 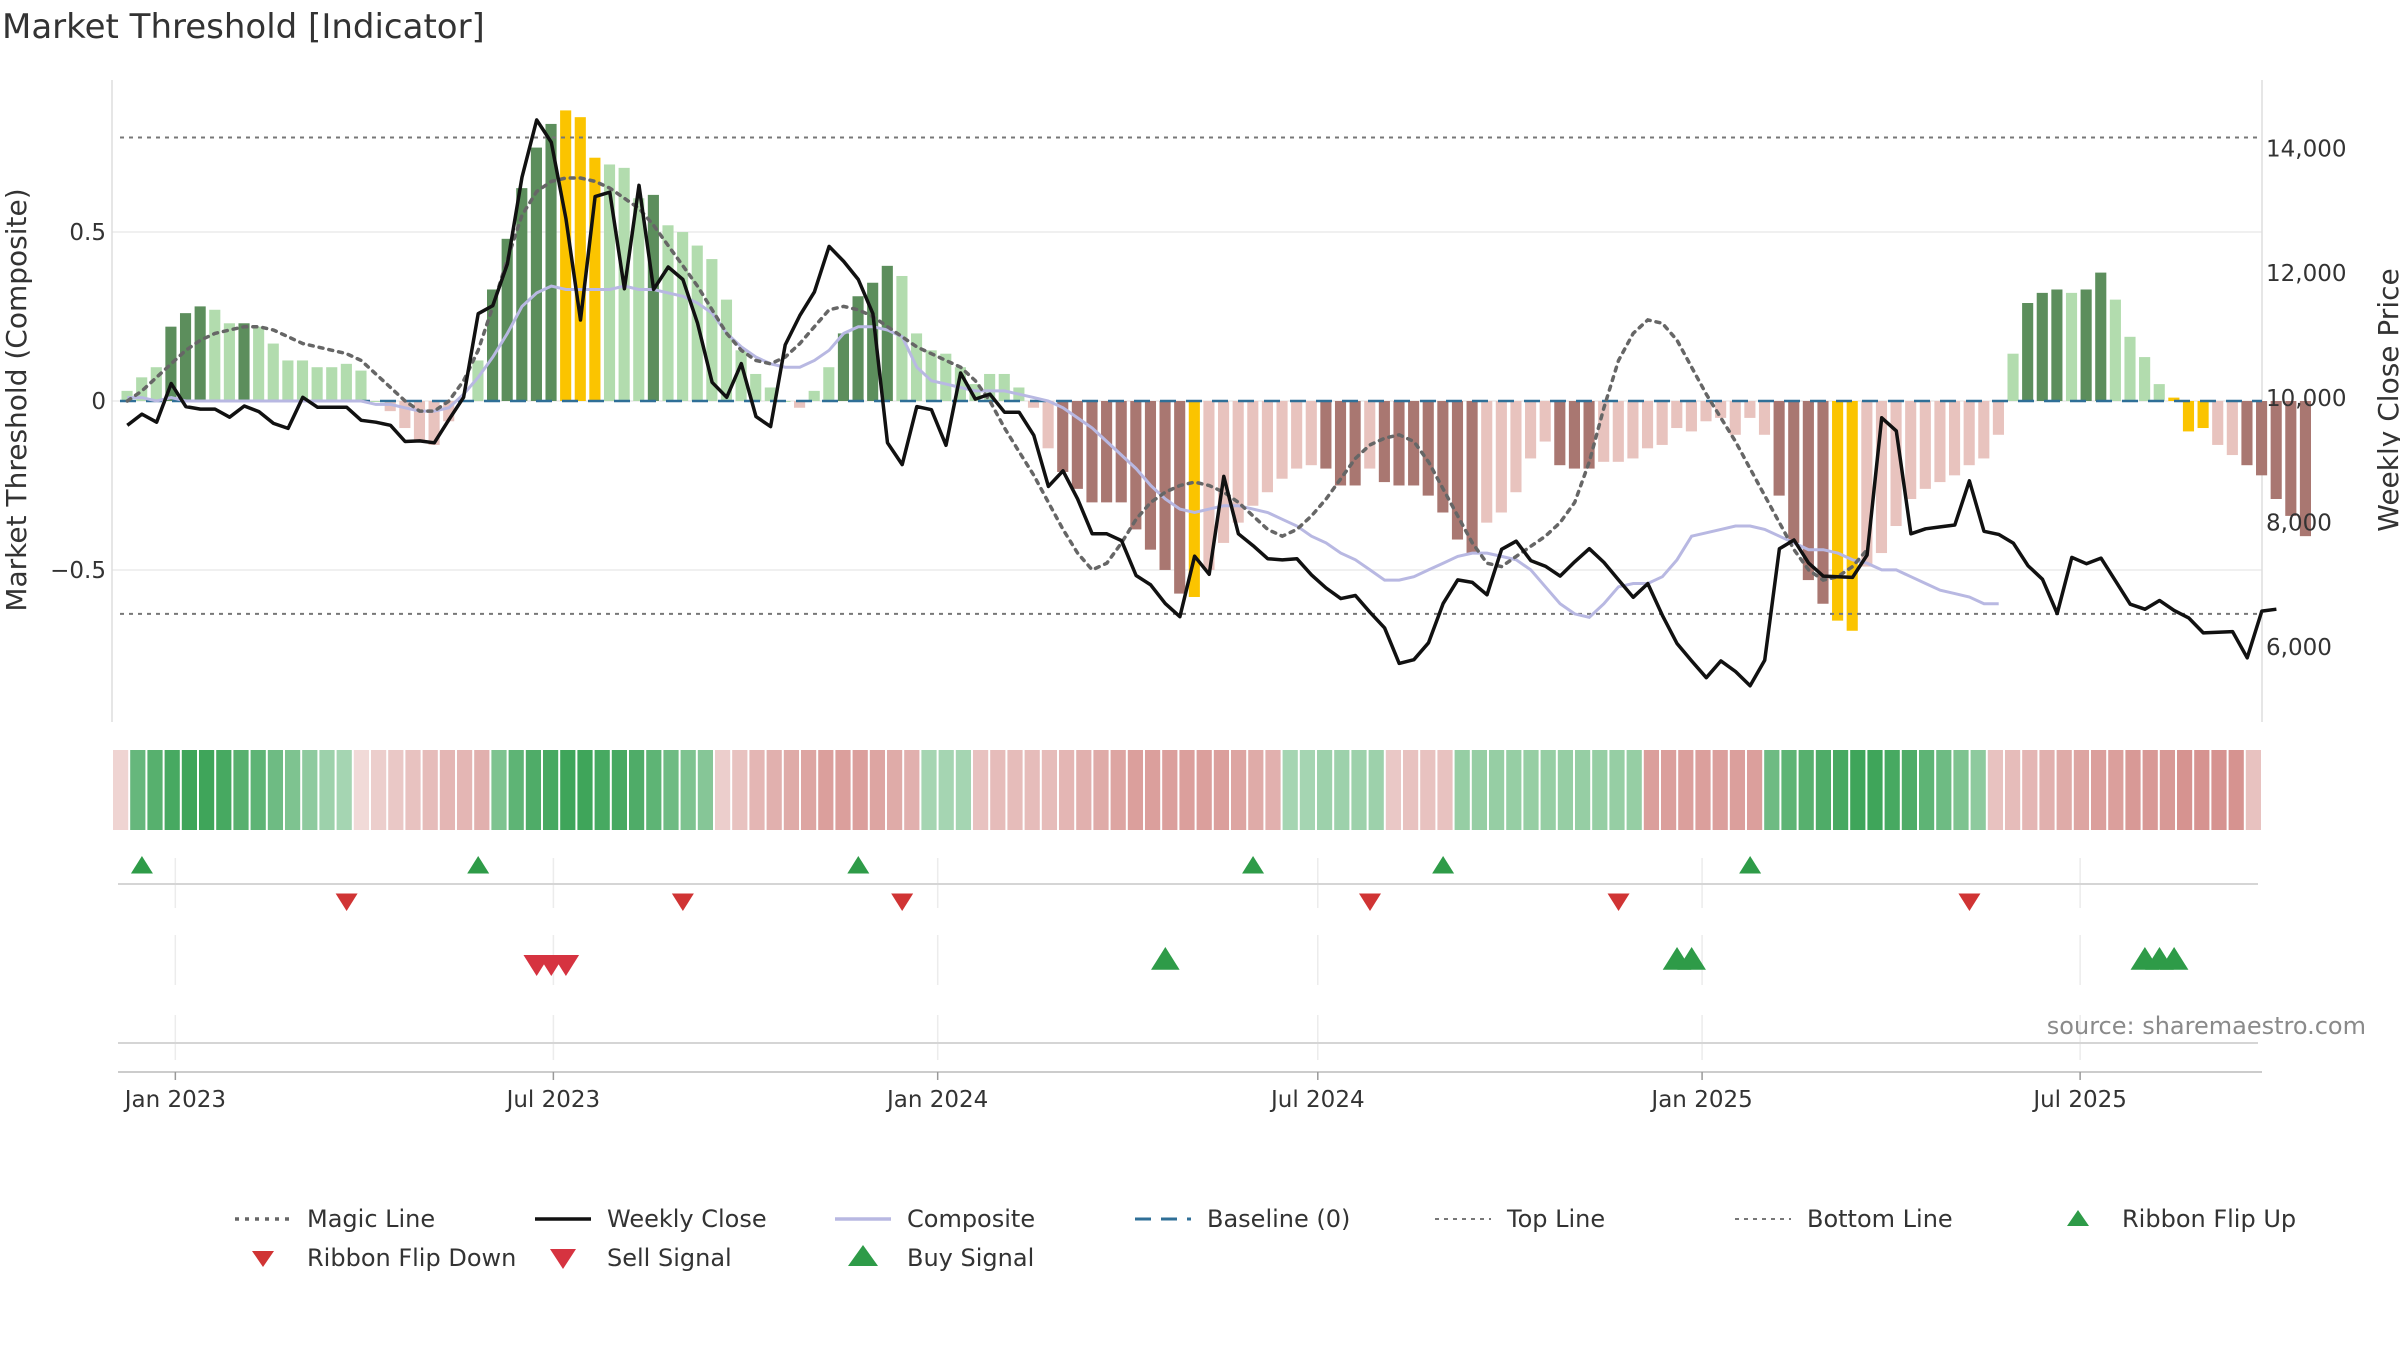 I want to click on legend-swatch-sell, so click(x=563, y=1259).